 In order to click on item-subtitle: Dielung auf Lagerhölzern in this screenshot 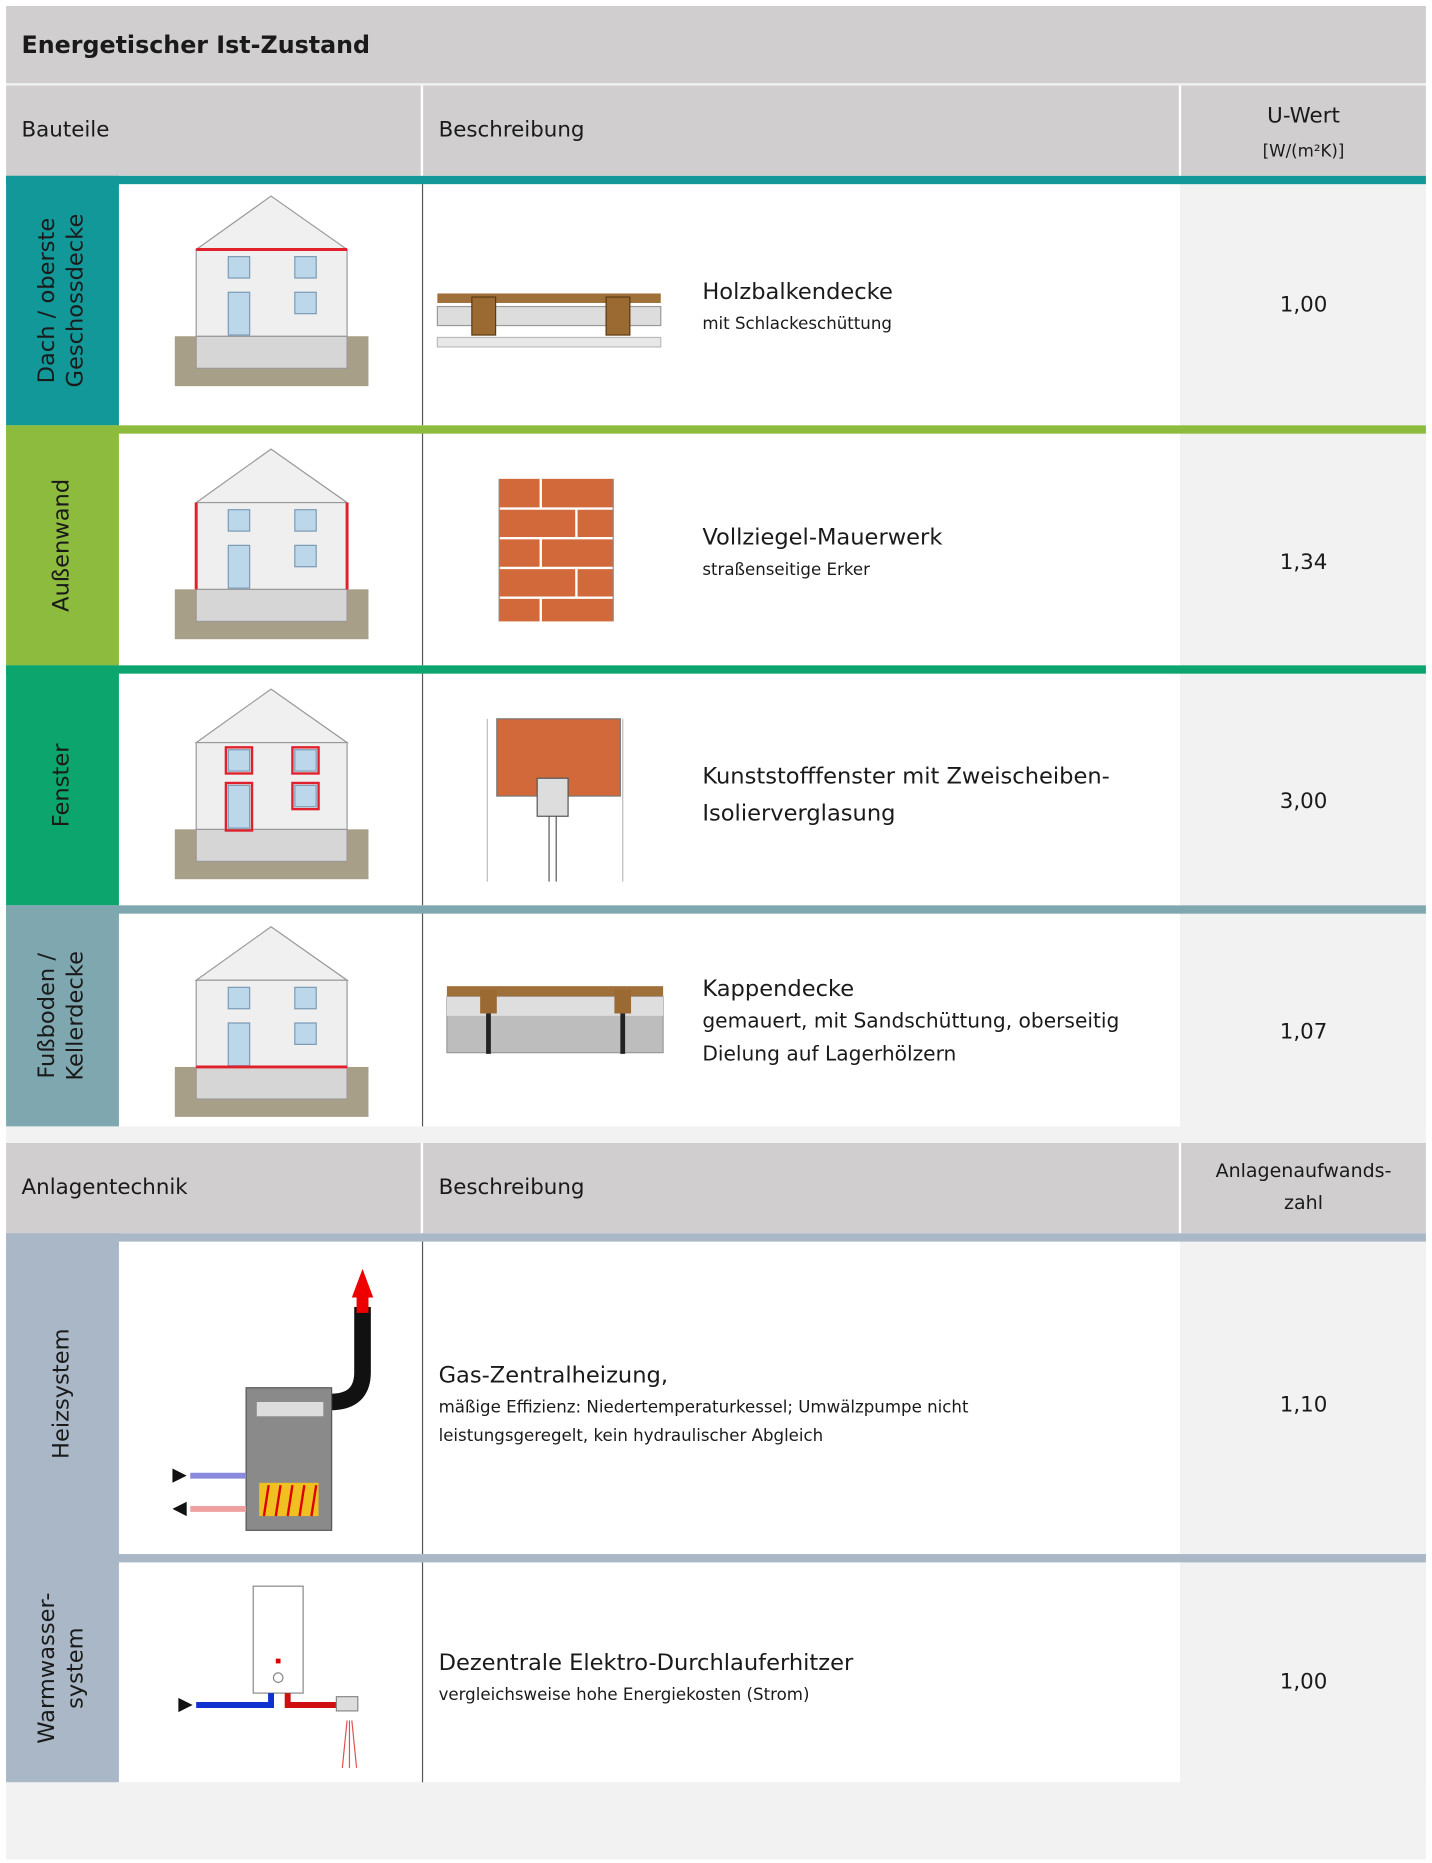, I will do `click(829, 1054)`.